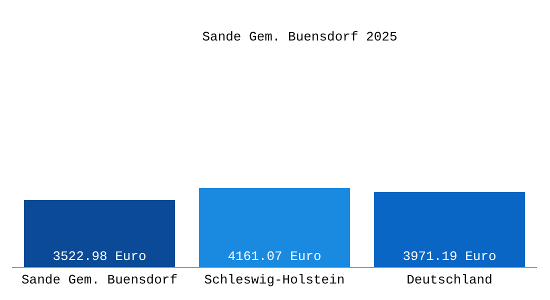  I want to click on x-tick-label: Schleswig-Holstein, so click(274, 280).